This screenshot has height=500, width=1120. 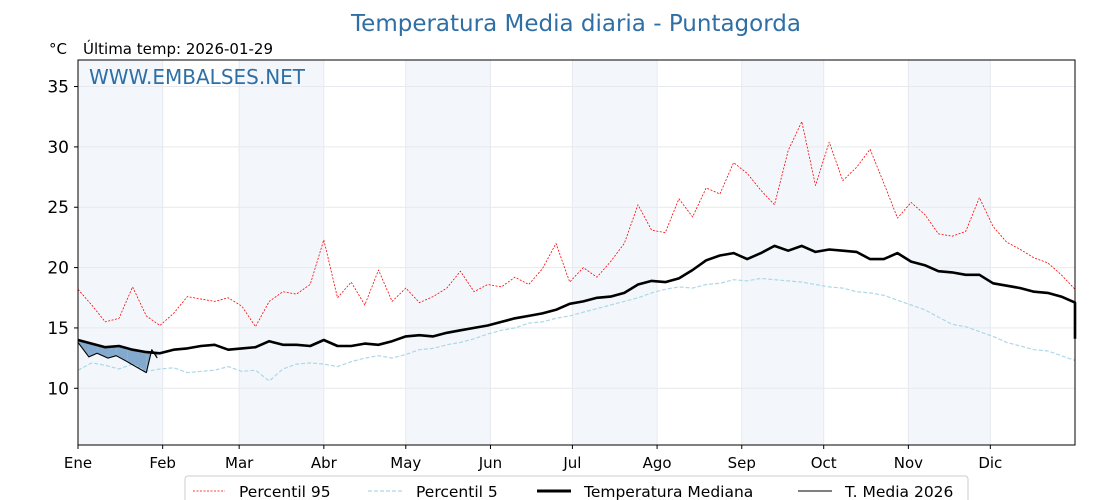 I want to click on x-tick-label: Nov, so click(x=908, y=463).